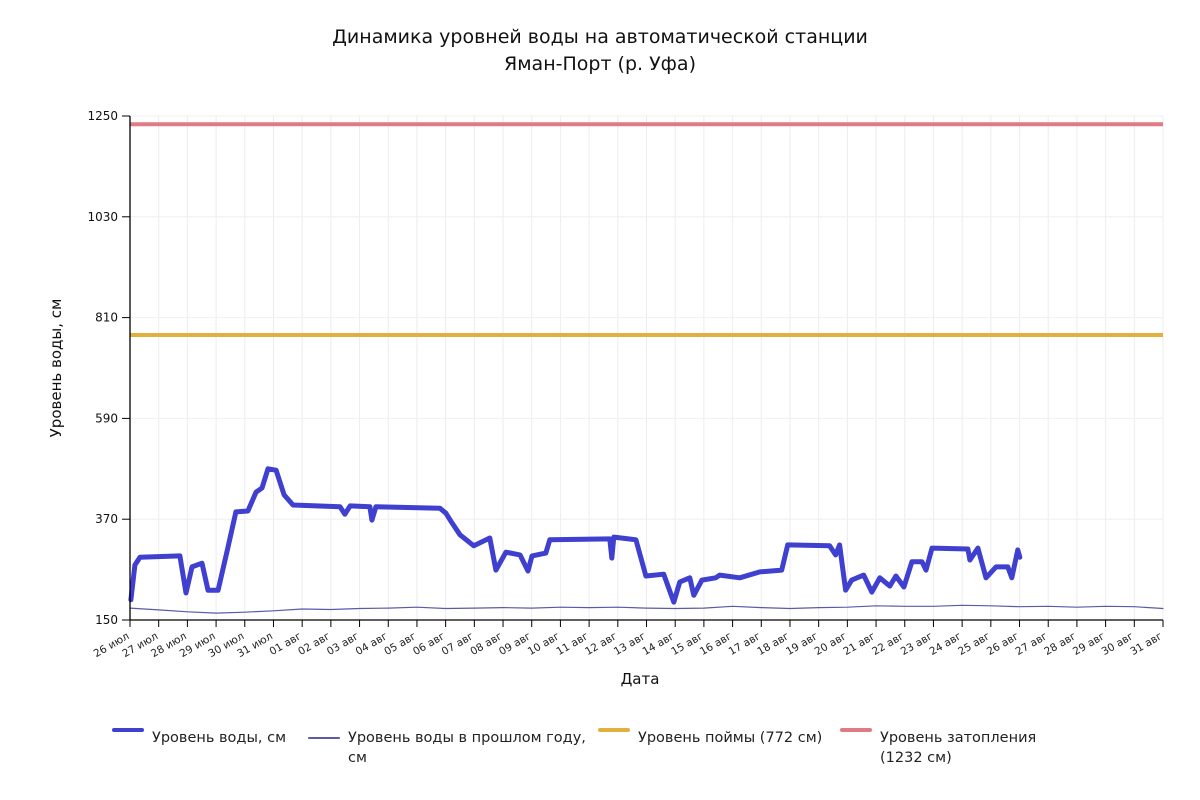 The image size is (1200, 800). I want to click on x-tick-label: 24 авг, so click(945, 644).